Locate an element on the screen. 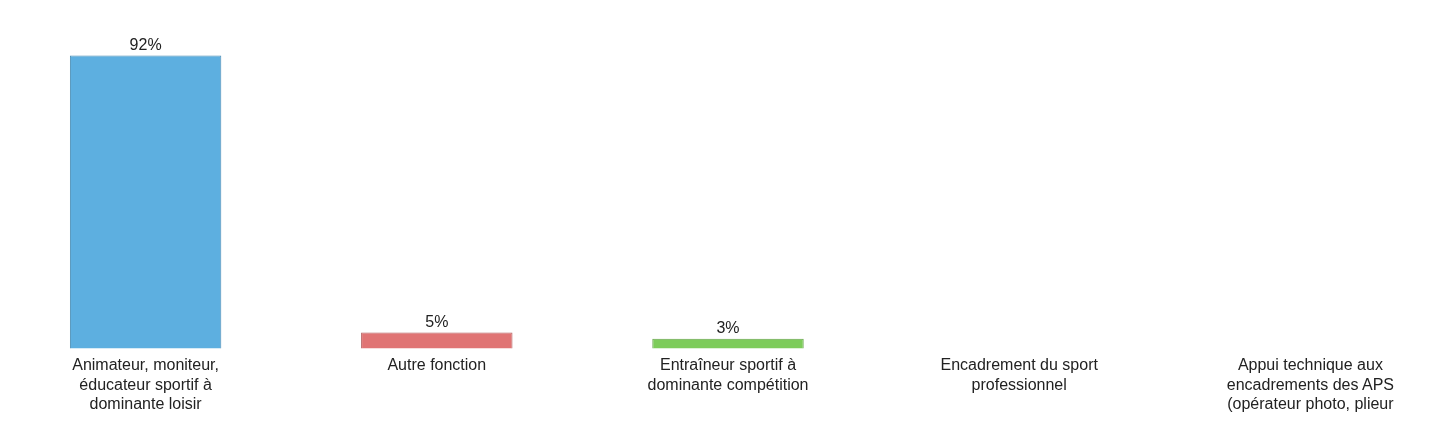 The image size is (1456, 422). x-tick-label: Entraîneur sportif à dominante compétition is located at coordinates (728, 374).